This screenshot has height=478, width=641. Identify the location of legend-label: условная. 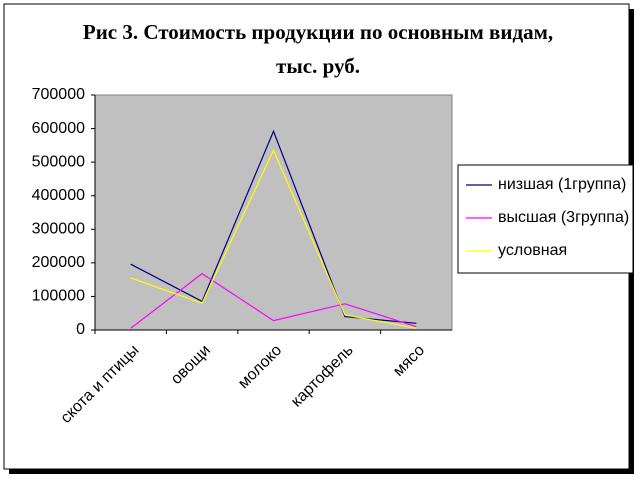
(532, 250).